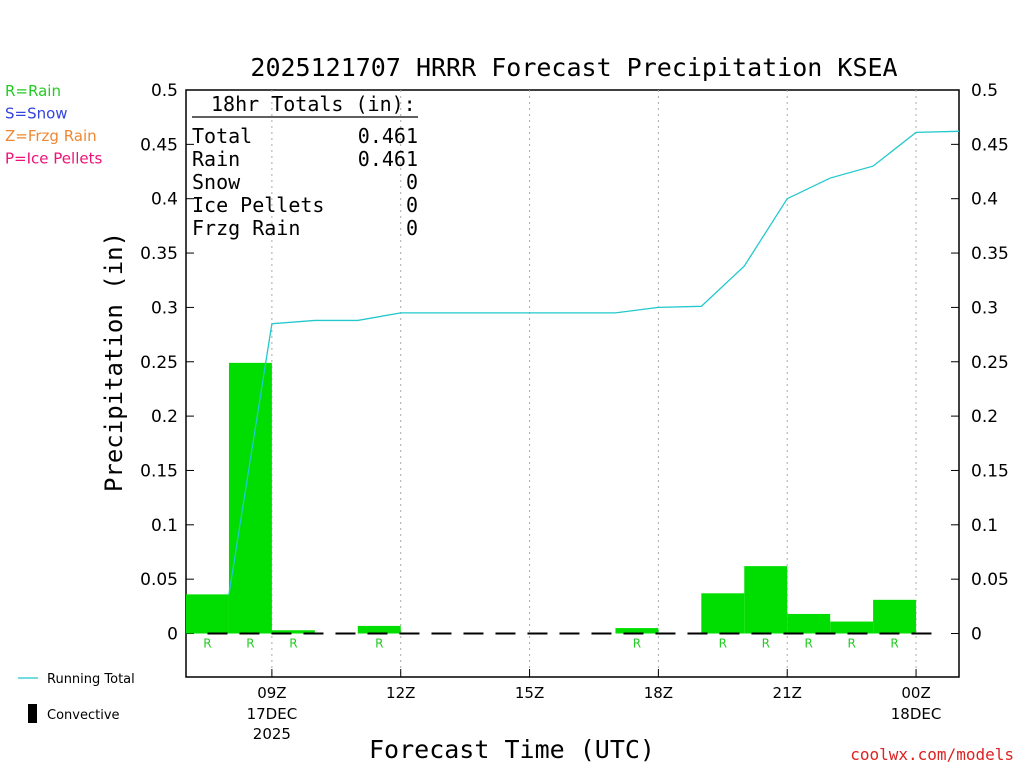 Image resolution: width=1024 pixels, height=768 pixels. What do you see at coordinates (172, 635) in the screenshot?
I see `y-tick-label-left: 0` at bounding box center [172, 635].